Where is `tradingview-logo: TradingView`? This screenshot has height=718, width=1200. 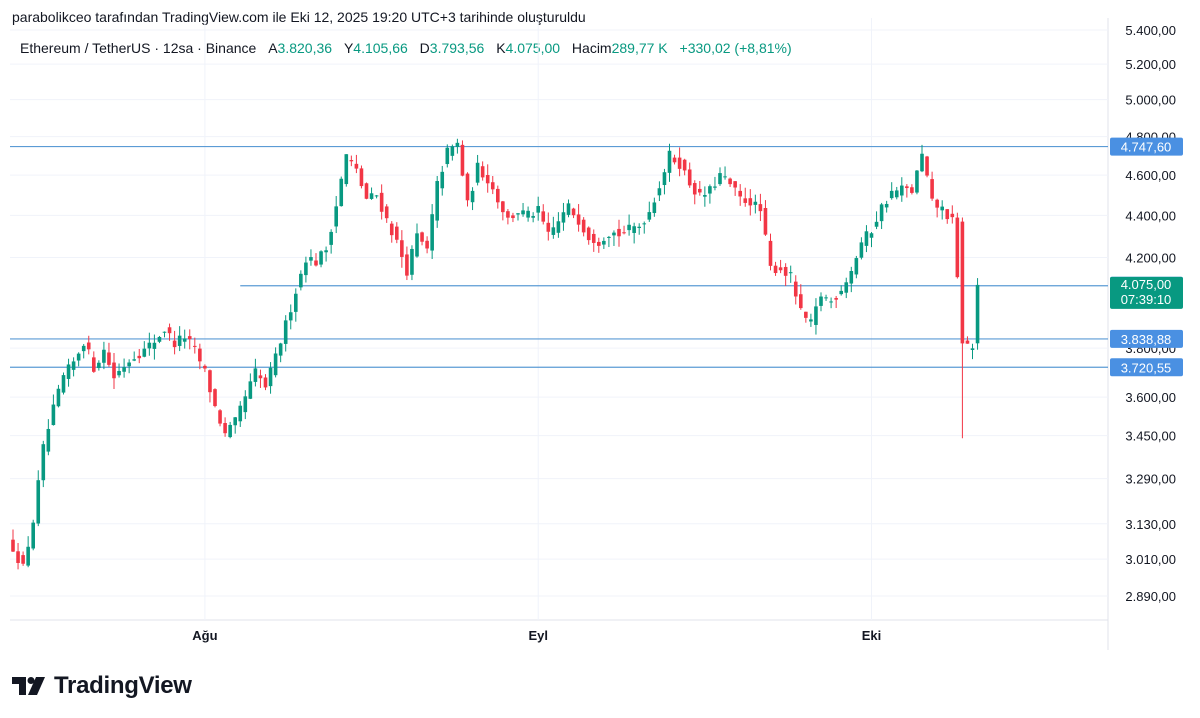
tradingview-logo: TradingView is located at coordinates (102, 686).